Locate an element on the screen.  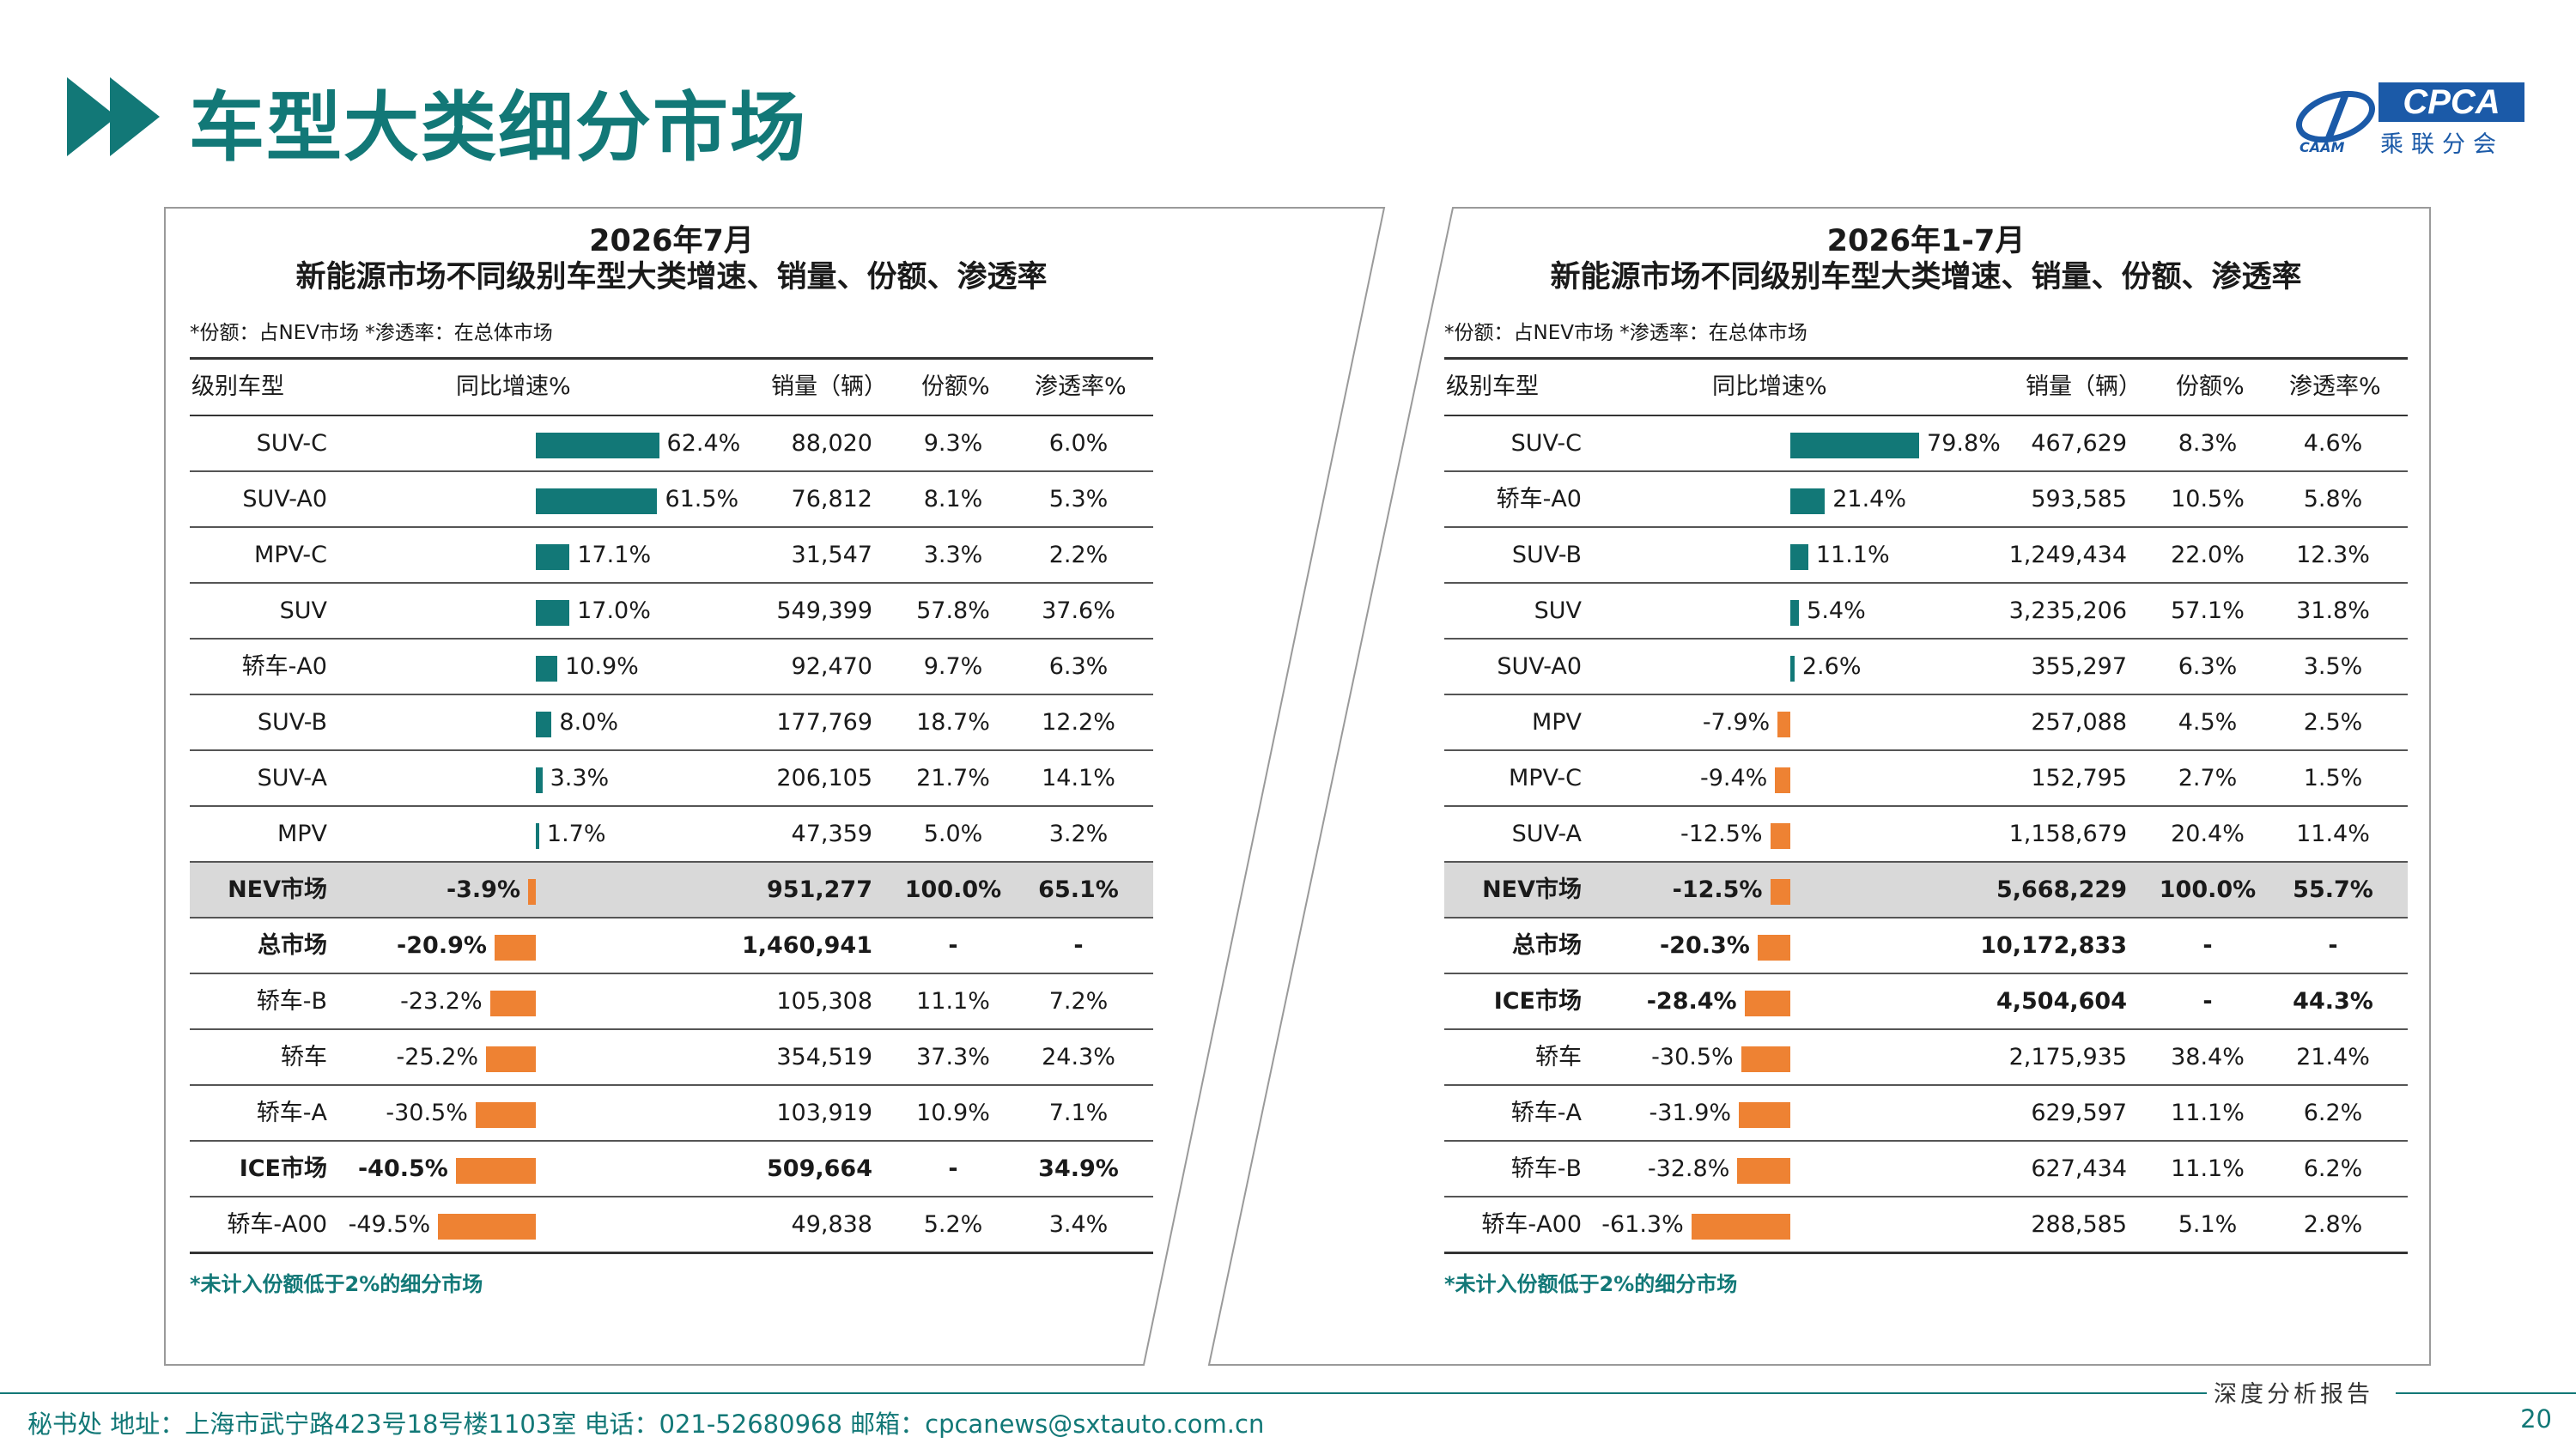
cell-penetration: 31.8% is located at coordinates (2333, 610).